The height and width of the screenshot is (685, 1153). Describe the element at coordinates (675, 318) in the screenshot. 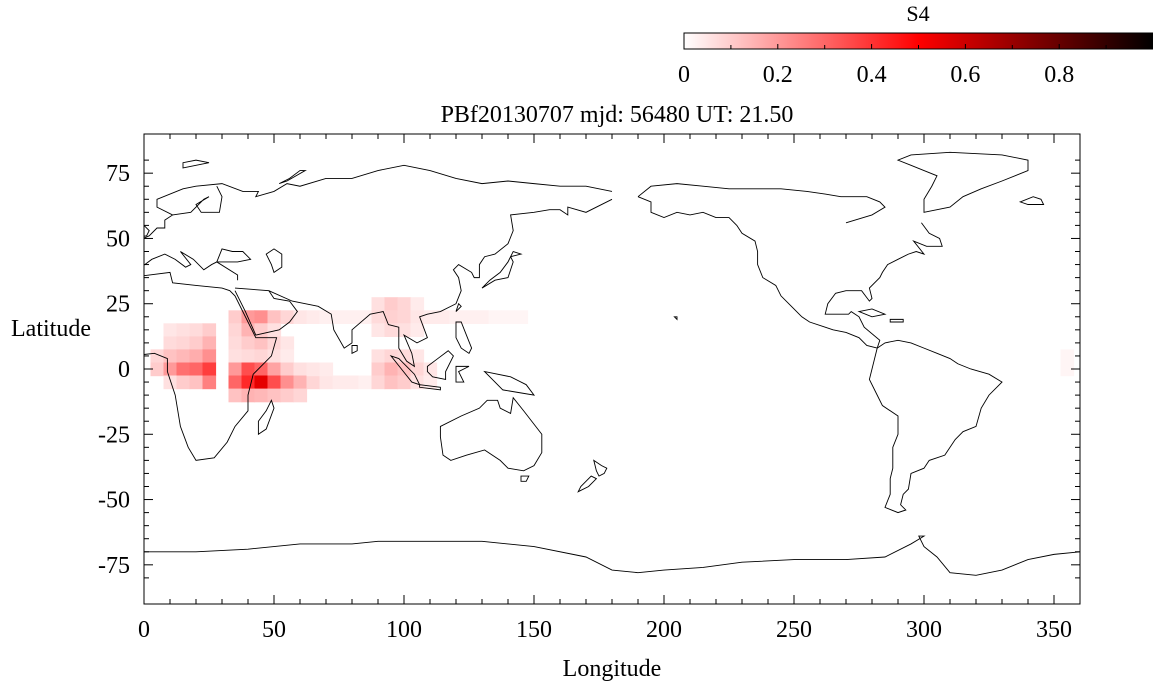

I see `coastline-hawaii` at that location.